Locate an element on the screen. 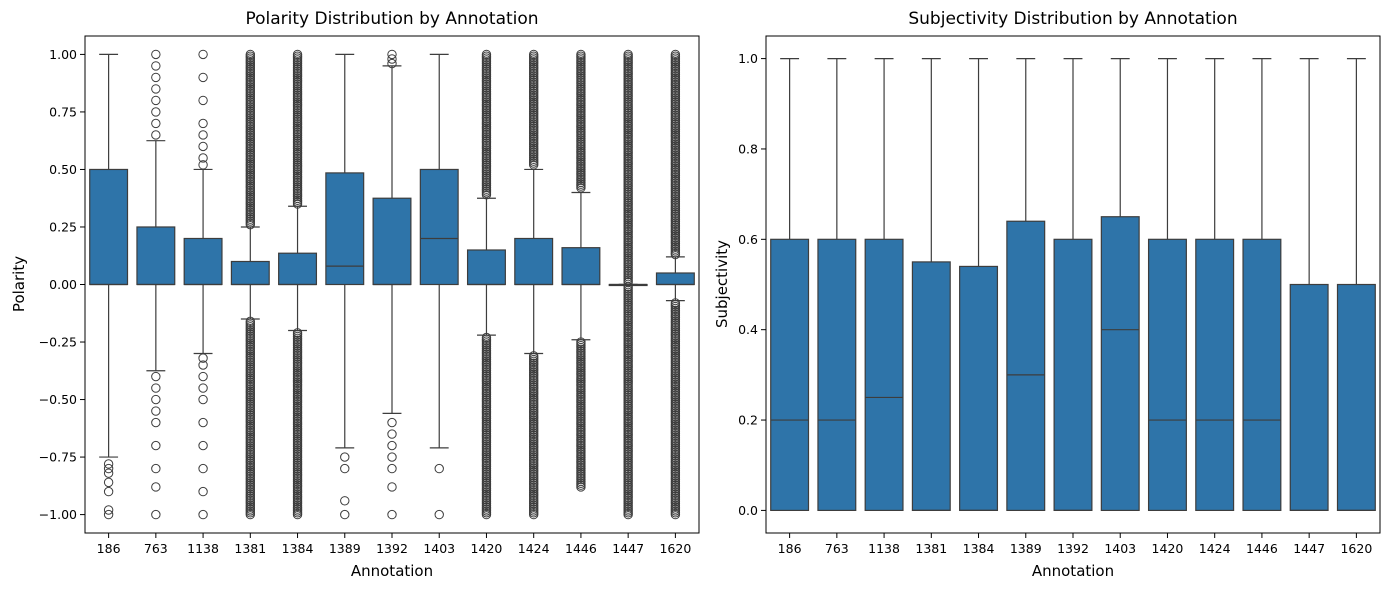 This screenshot has width=1389, height=590. y-tick-label: 0.4 is located at coordinates (748, 329).